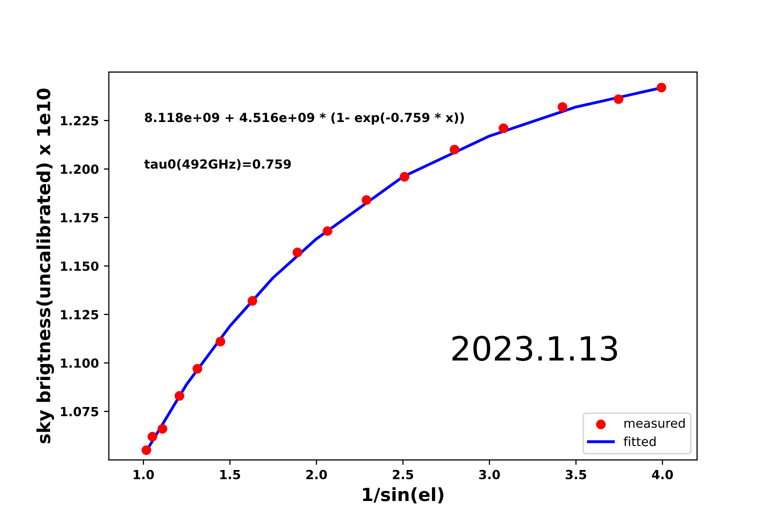 The image size is (761, 511). I want to click on y-tick-label: 1.100, so click(79, 363).